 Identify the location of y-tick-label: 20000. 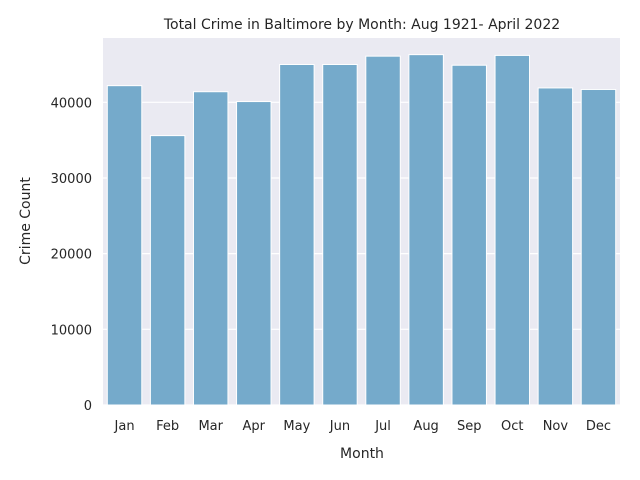
(71, 255).